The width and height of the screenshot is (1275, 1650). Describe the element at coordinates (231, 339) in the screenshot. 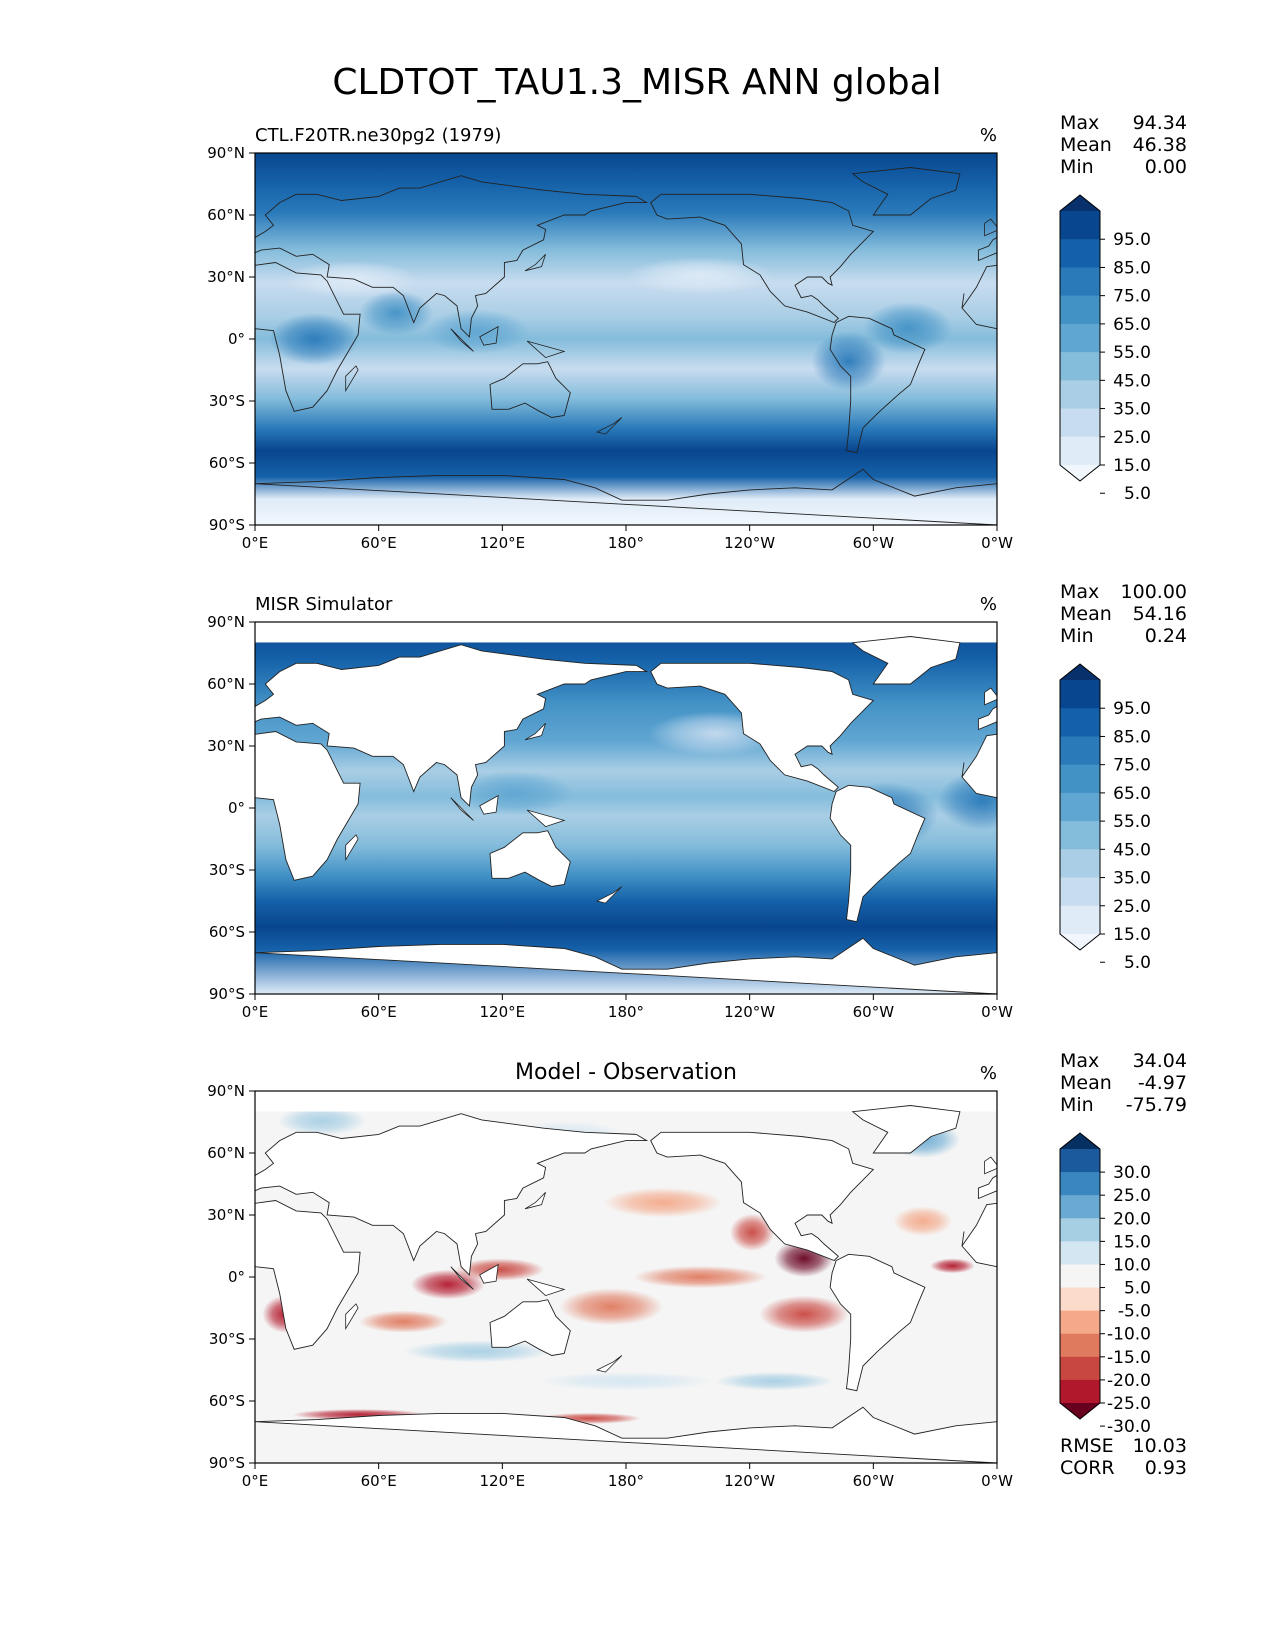

I see `y-ticks-model: 90°N 60°N 30°N 0° 30°S 60°S 90°S` at that location.